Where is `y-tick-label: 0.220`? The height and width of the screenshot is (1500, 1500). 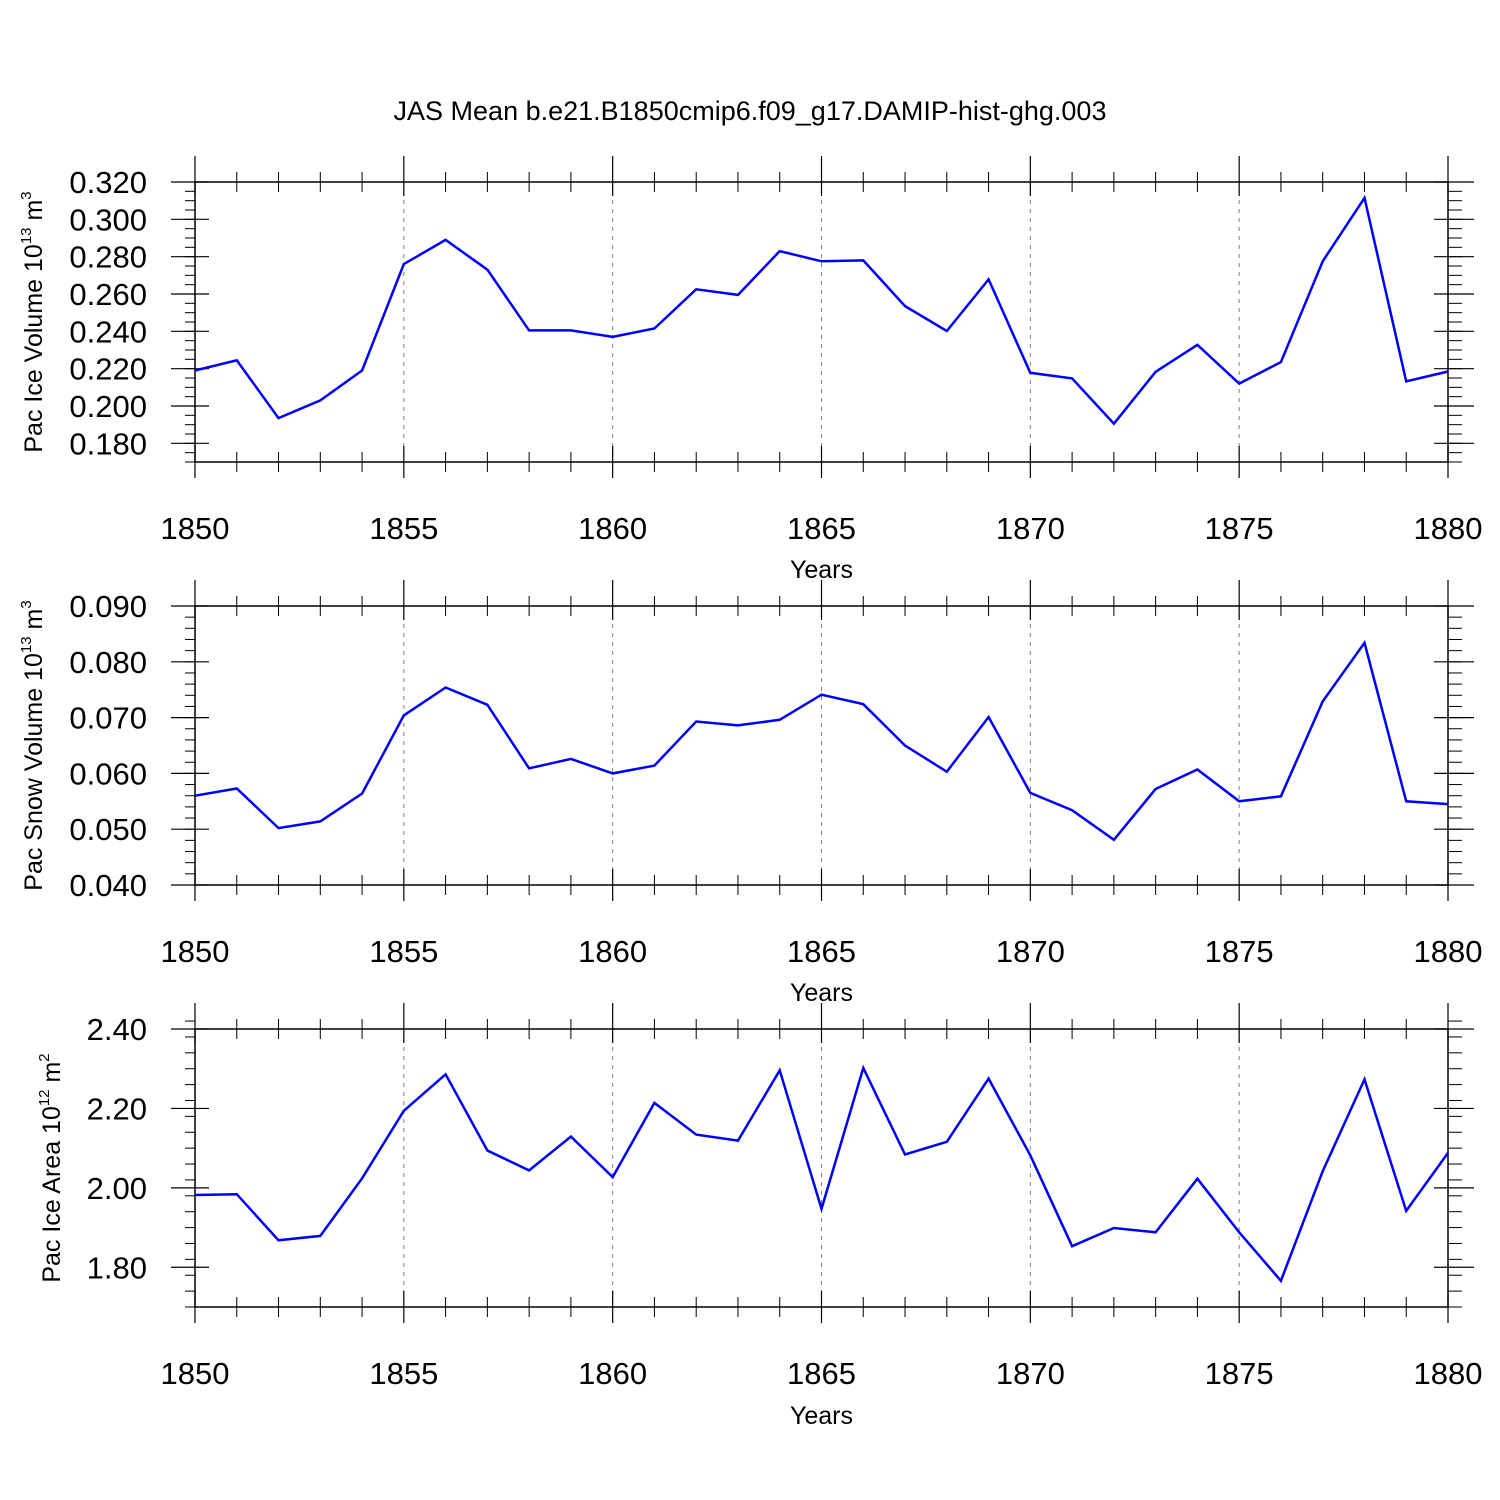
y-tick-label: 0.220 is located at coordinates (108, 369).